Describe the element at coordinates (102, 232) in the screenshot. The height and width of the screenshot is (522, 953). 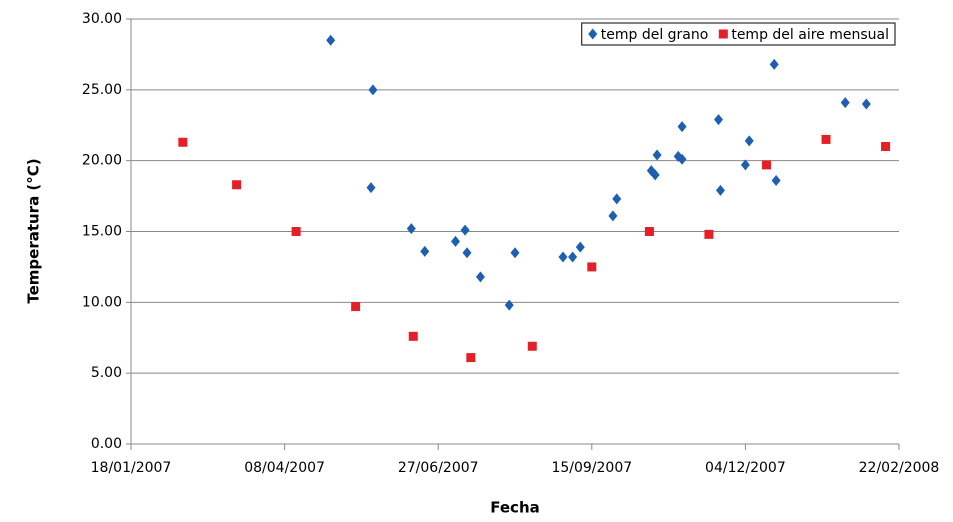
I see `y-tick-label: 15.00` at that location.